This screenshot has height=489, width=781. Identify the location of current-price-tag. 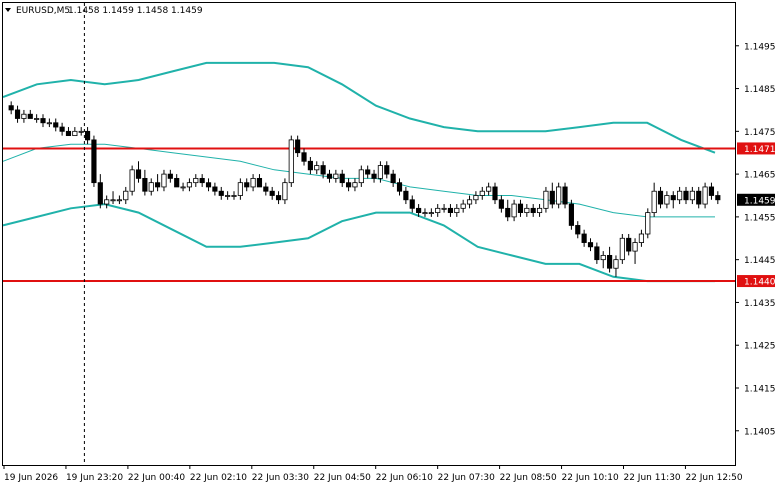
(756, 199).